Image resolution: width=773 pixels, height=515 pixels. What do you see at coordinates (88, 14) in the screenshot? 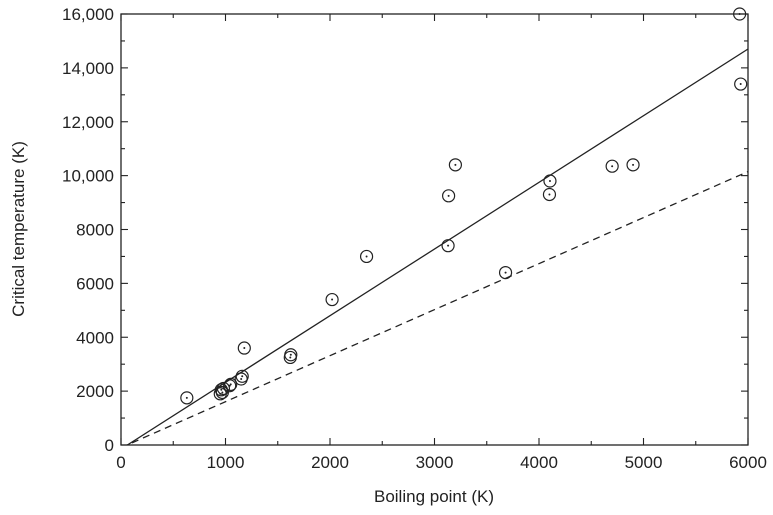
I see `y-tick-label: 16,000` at bounding box center [88, 14].